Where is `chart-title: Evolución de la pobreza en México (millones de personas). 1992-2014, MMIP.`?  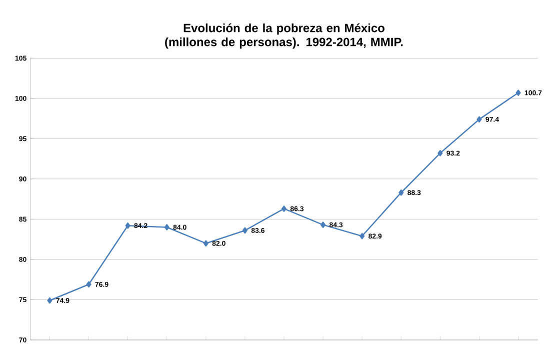 chart-title: Evolución de la pobreza en México (millones de personas). 1992-2014, MMIP. is located at coordinates (284, 36).